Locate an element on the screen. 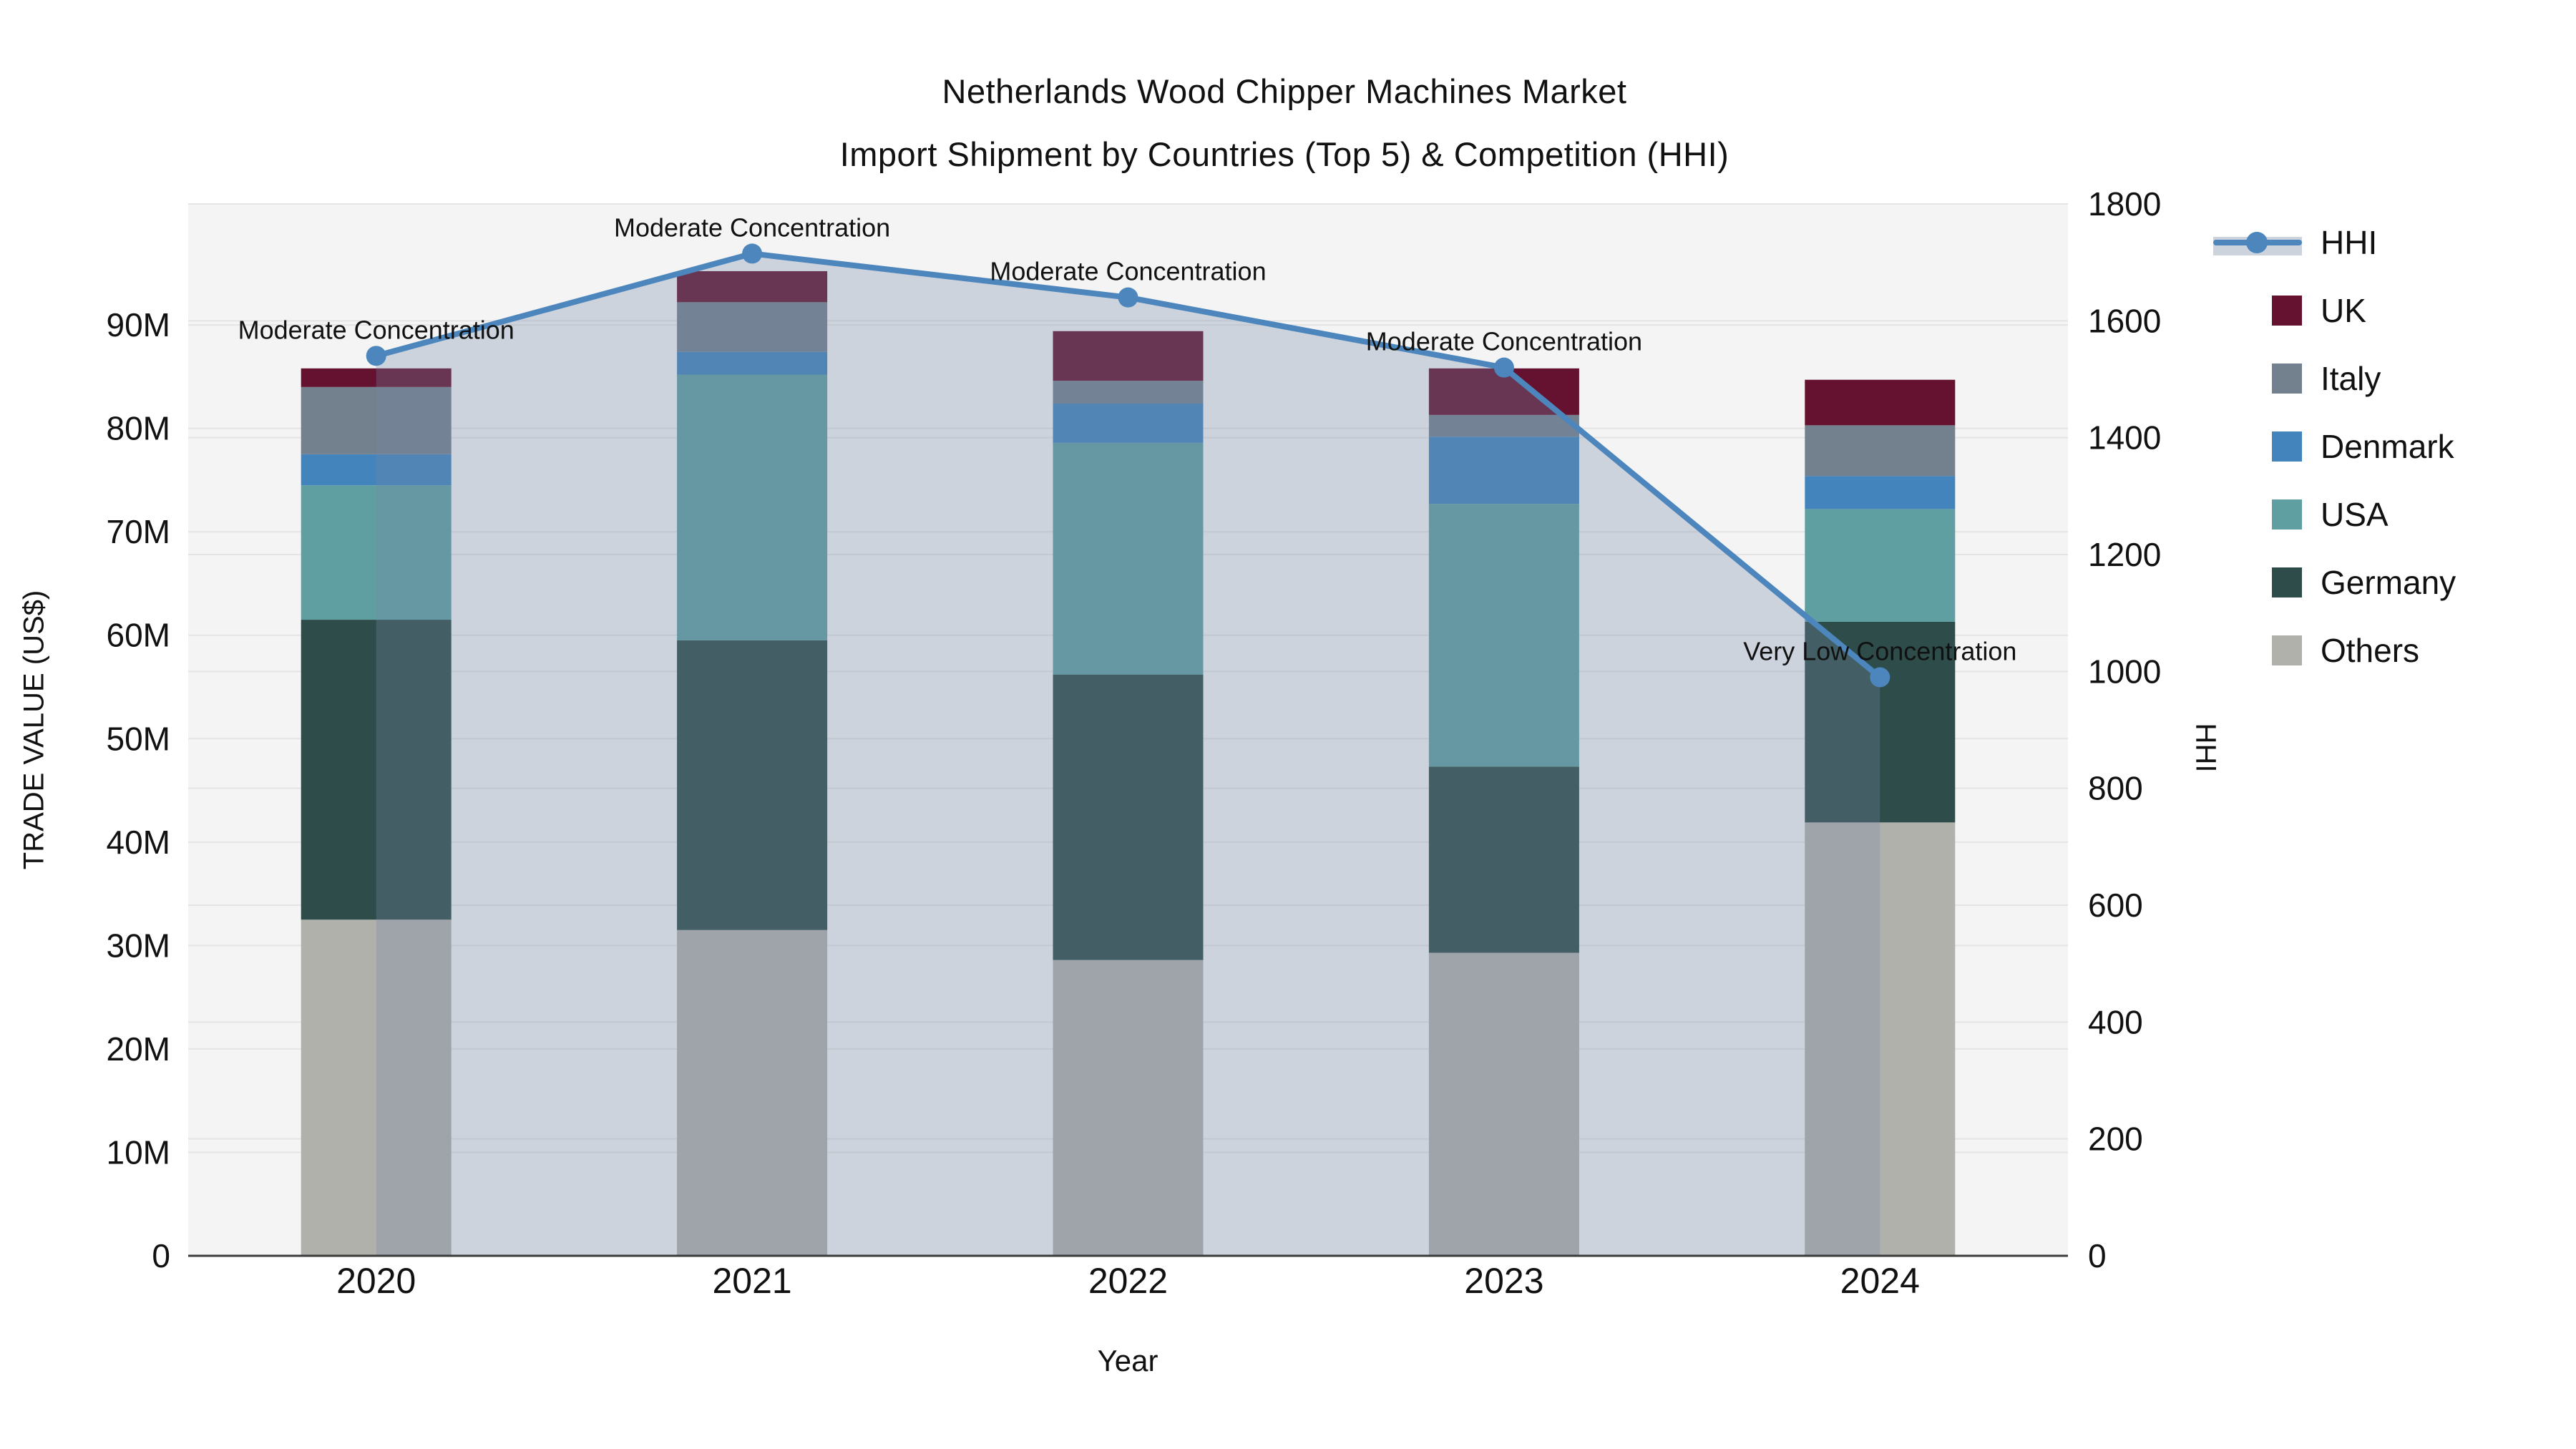 The width and height of the screenshot is (2576, 1449). y-right-tick-1800: 1800 is located at coordinates (2124, 204).